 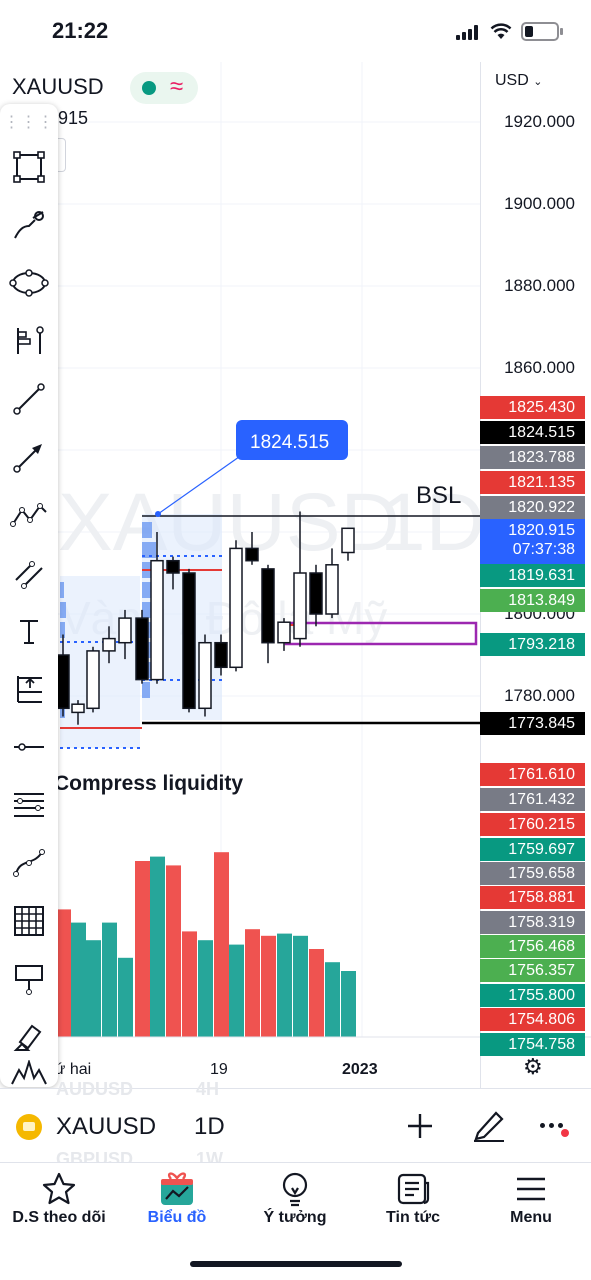 I want to click on timeframe-selector: 1D, so click(x=209, y=1127).